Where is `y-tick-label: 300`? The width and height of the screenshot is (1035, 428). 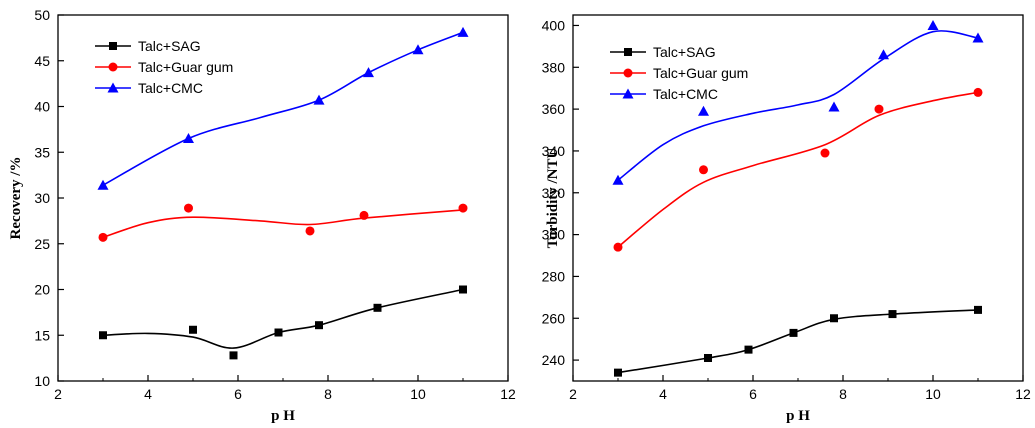
y-tick-label: 300 is located at coordinates (554, 235).